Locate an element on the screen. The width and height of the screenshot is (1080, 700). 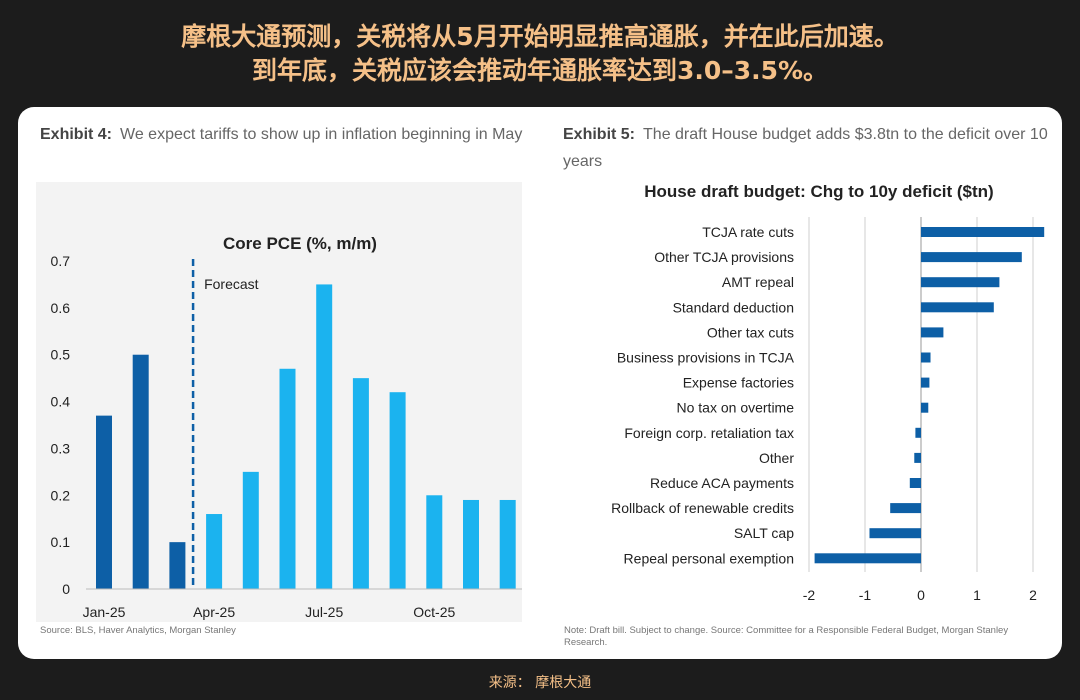
x-tick-label: Apr-25 is located at coordinates (214, 612).